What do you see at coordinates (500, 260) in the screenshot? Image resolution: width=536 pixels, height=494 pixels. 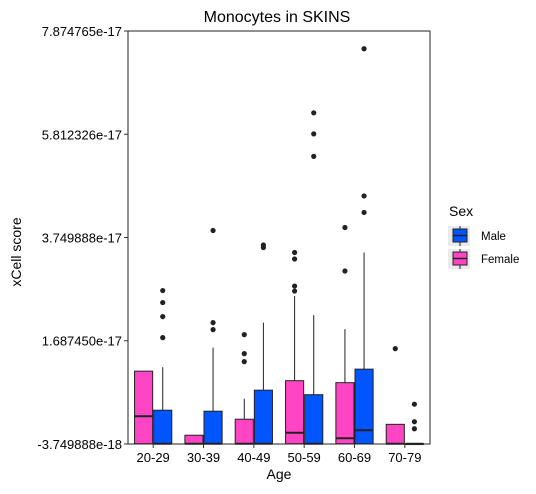 I see `legend-label: Female` at bounding box center [500, 260].